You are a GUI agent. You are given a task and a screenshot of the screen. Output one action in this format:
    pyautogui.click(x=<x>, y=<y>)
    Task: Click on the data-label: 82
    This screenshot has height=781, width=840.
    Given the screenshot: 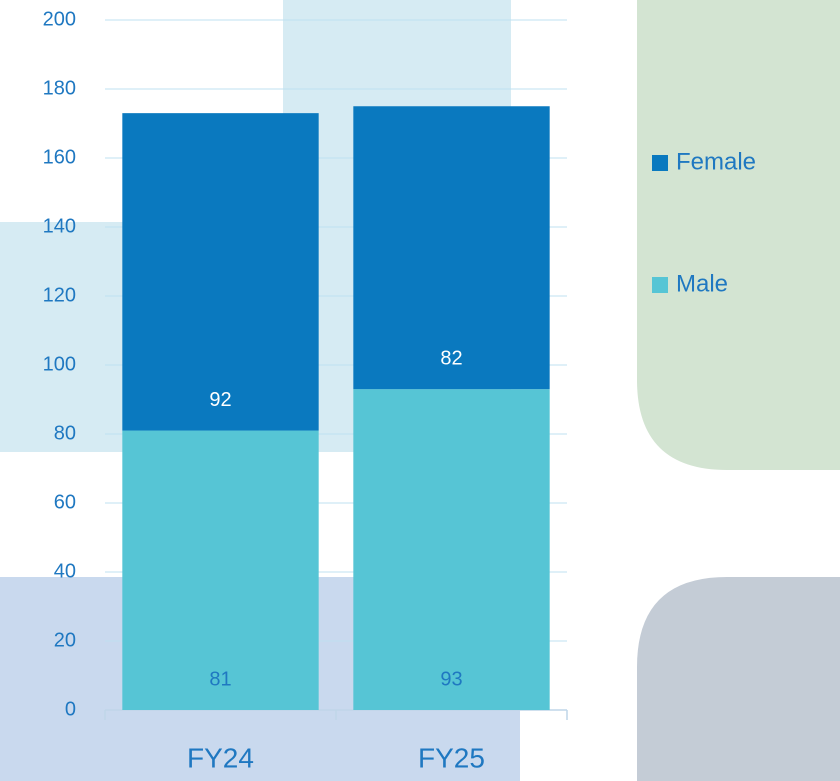 What is the action you would take?
    pyautogui.click(x=451, y=358)
    